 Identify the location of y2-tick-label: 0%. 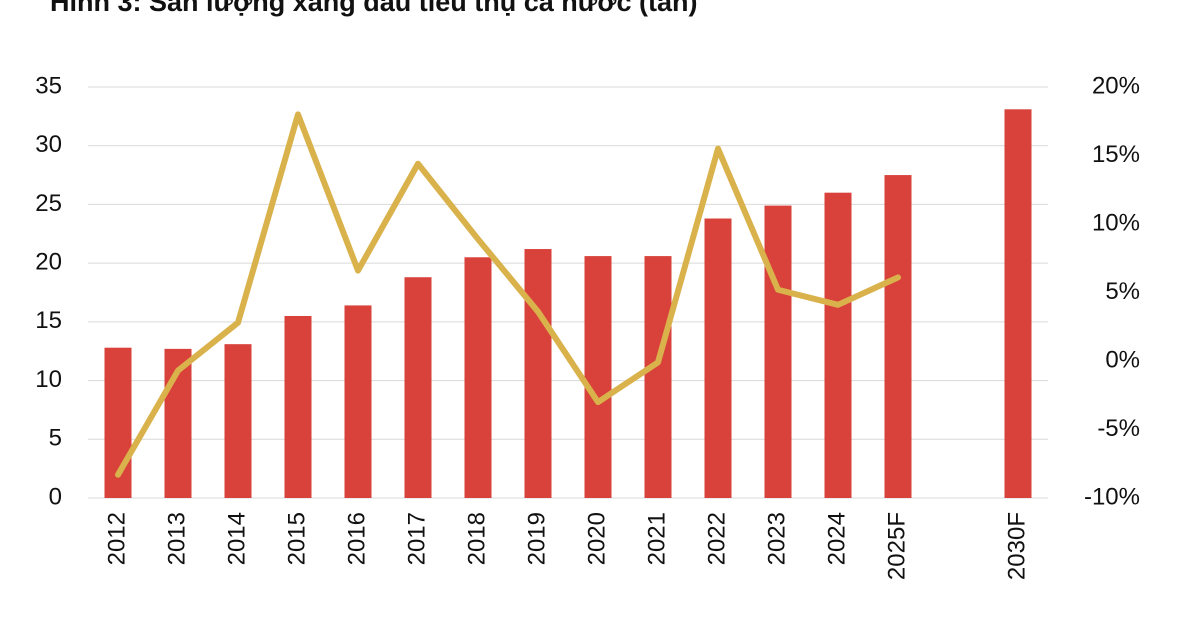
(1122, 359).